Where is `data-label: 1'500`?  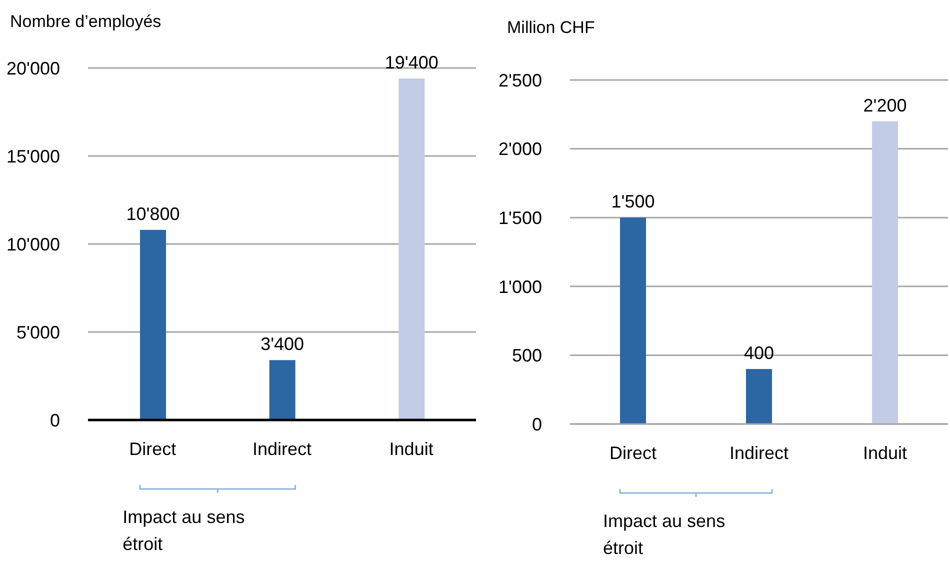
data-label: 1'500 is located at coordinates (633, 202).